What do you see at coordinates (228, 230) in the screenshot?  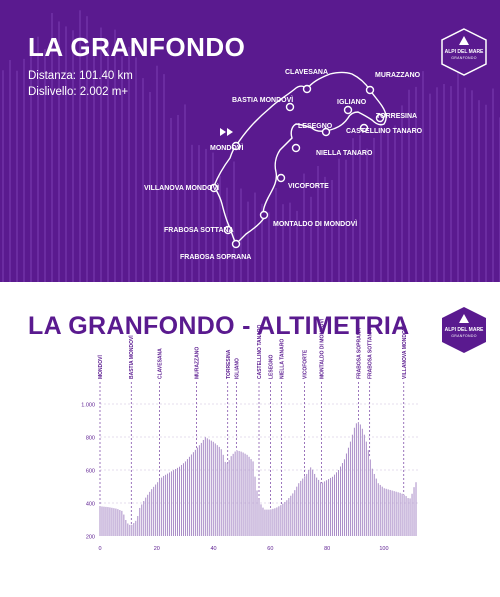 I see `marker-frabosa-sottana` at bounding box center [228, 230].